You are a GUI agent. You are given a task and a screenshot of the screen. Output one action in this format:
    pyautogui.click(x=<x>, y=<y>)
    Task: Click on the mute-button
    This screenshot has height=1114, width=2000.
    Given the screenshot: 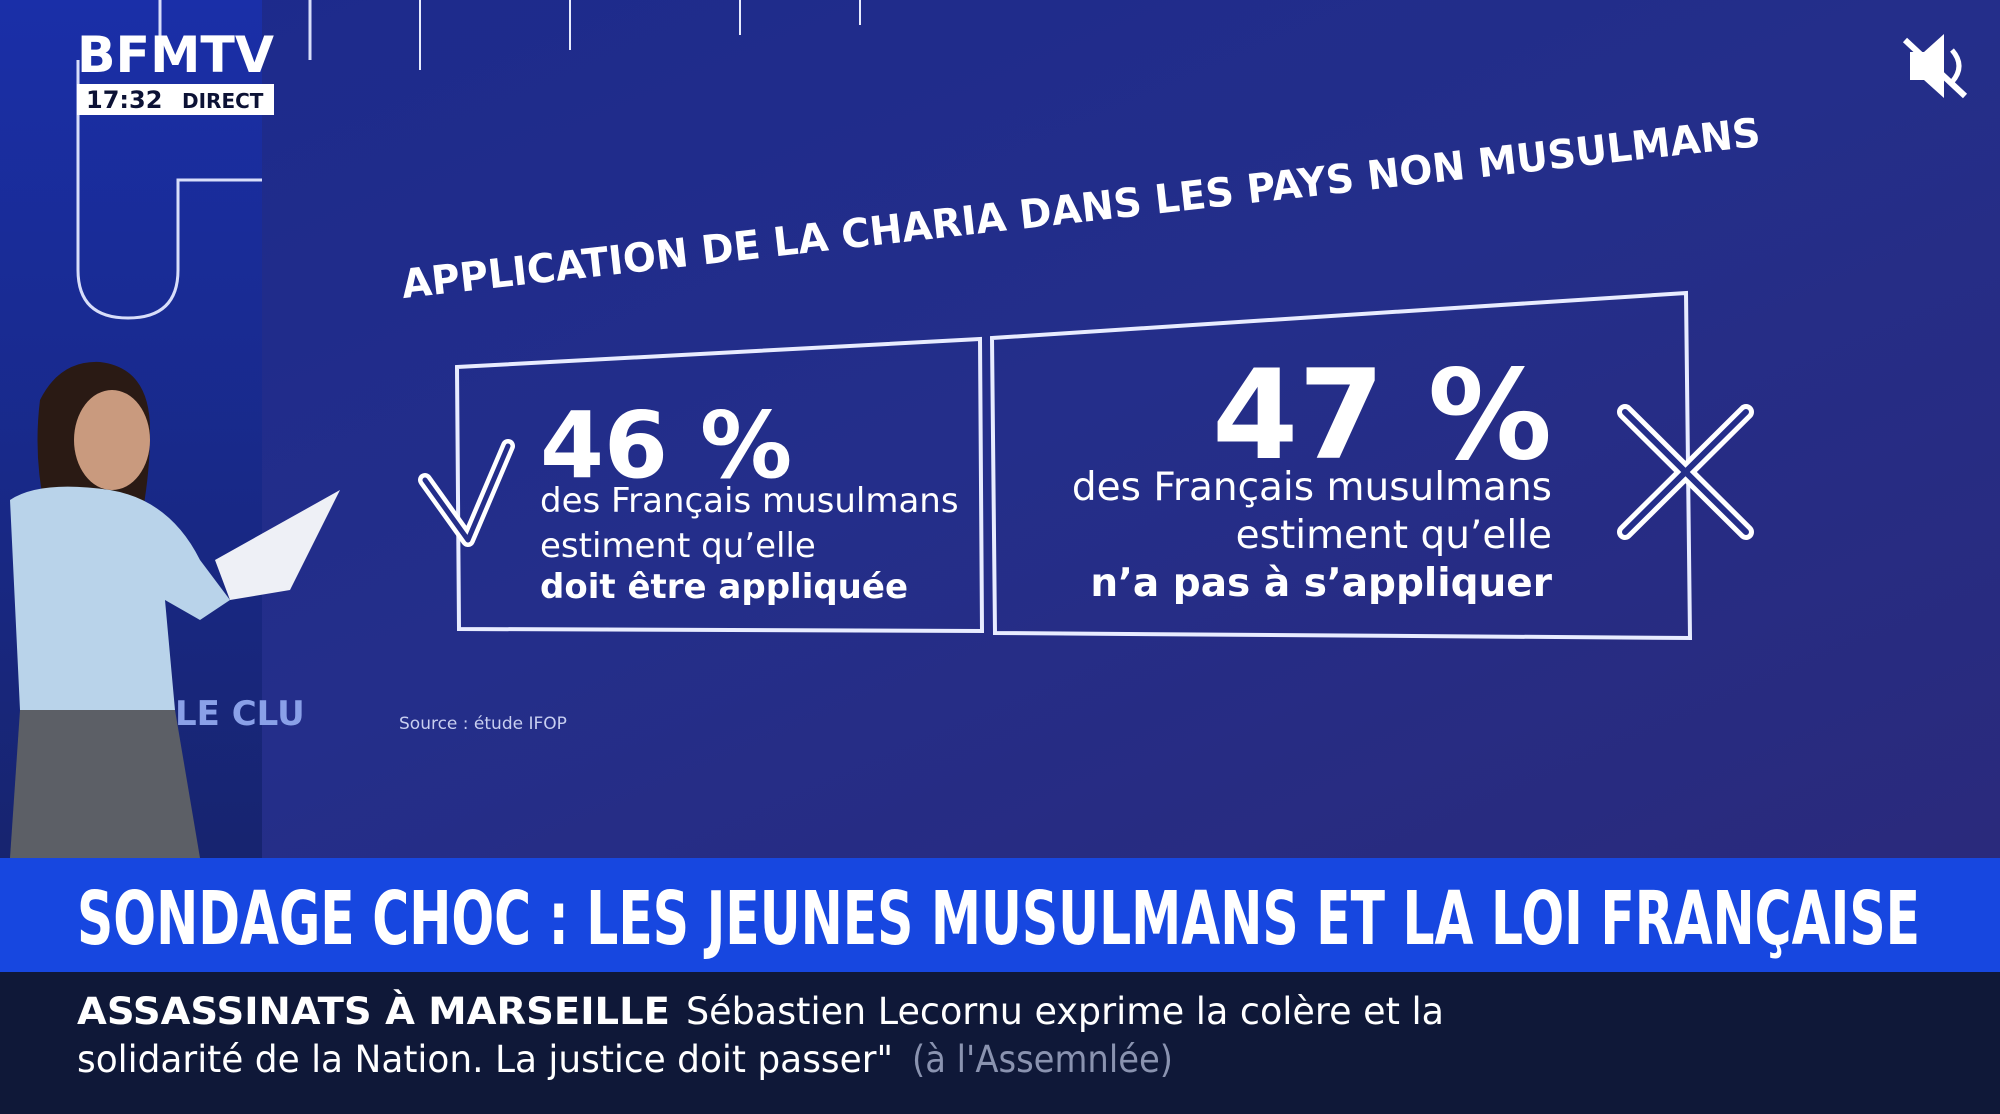 What is the action you would take?
    pyautogui.click(x=1935, y=66)
    